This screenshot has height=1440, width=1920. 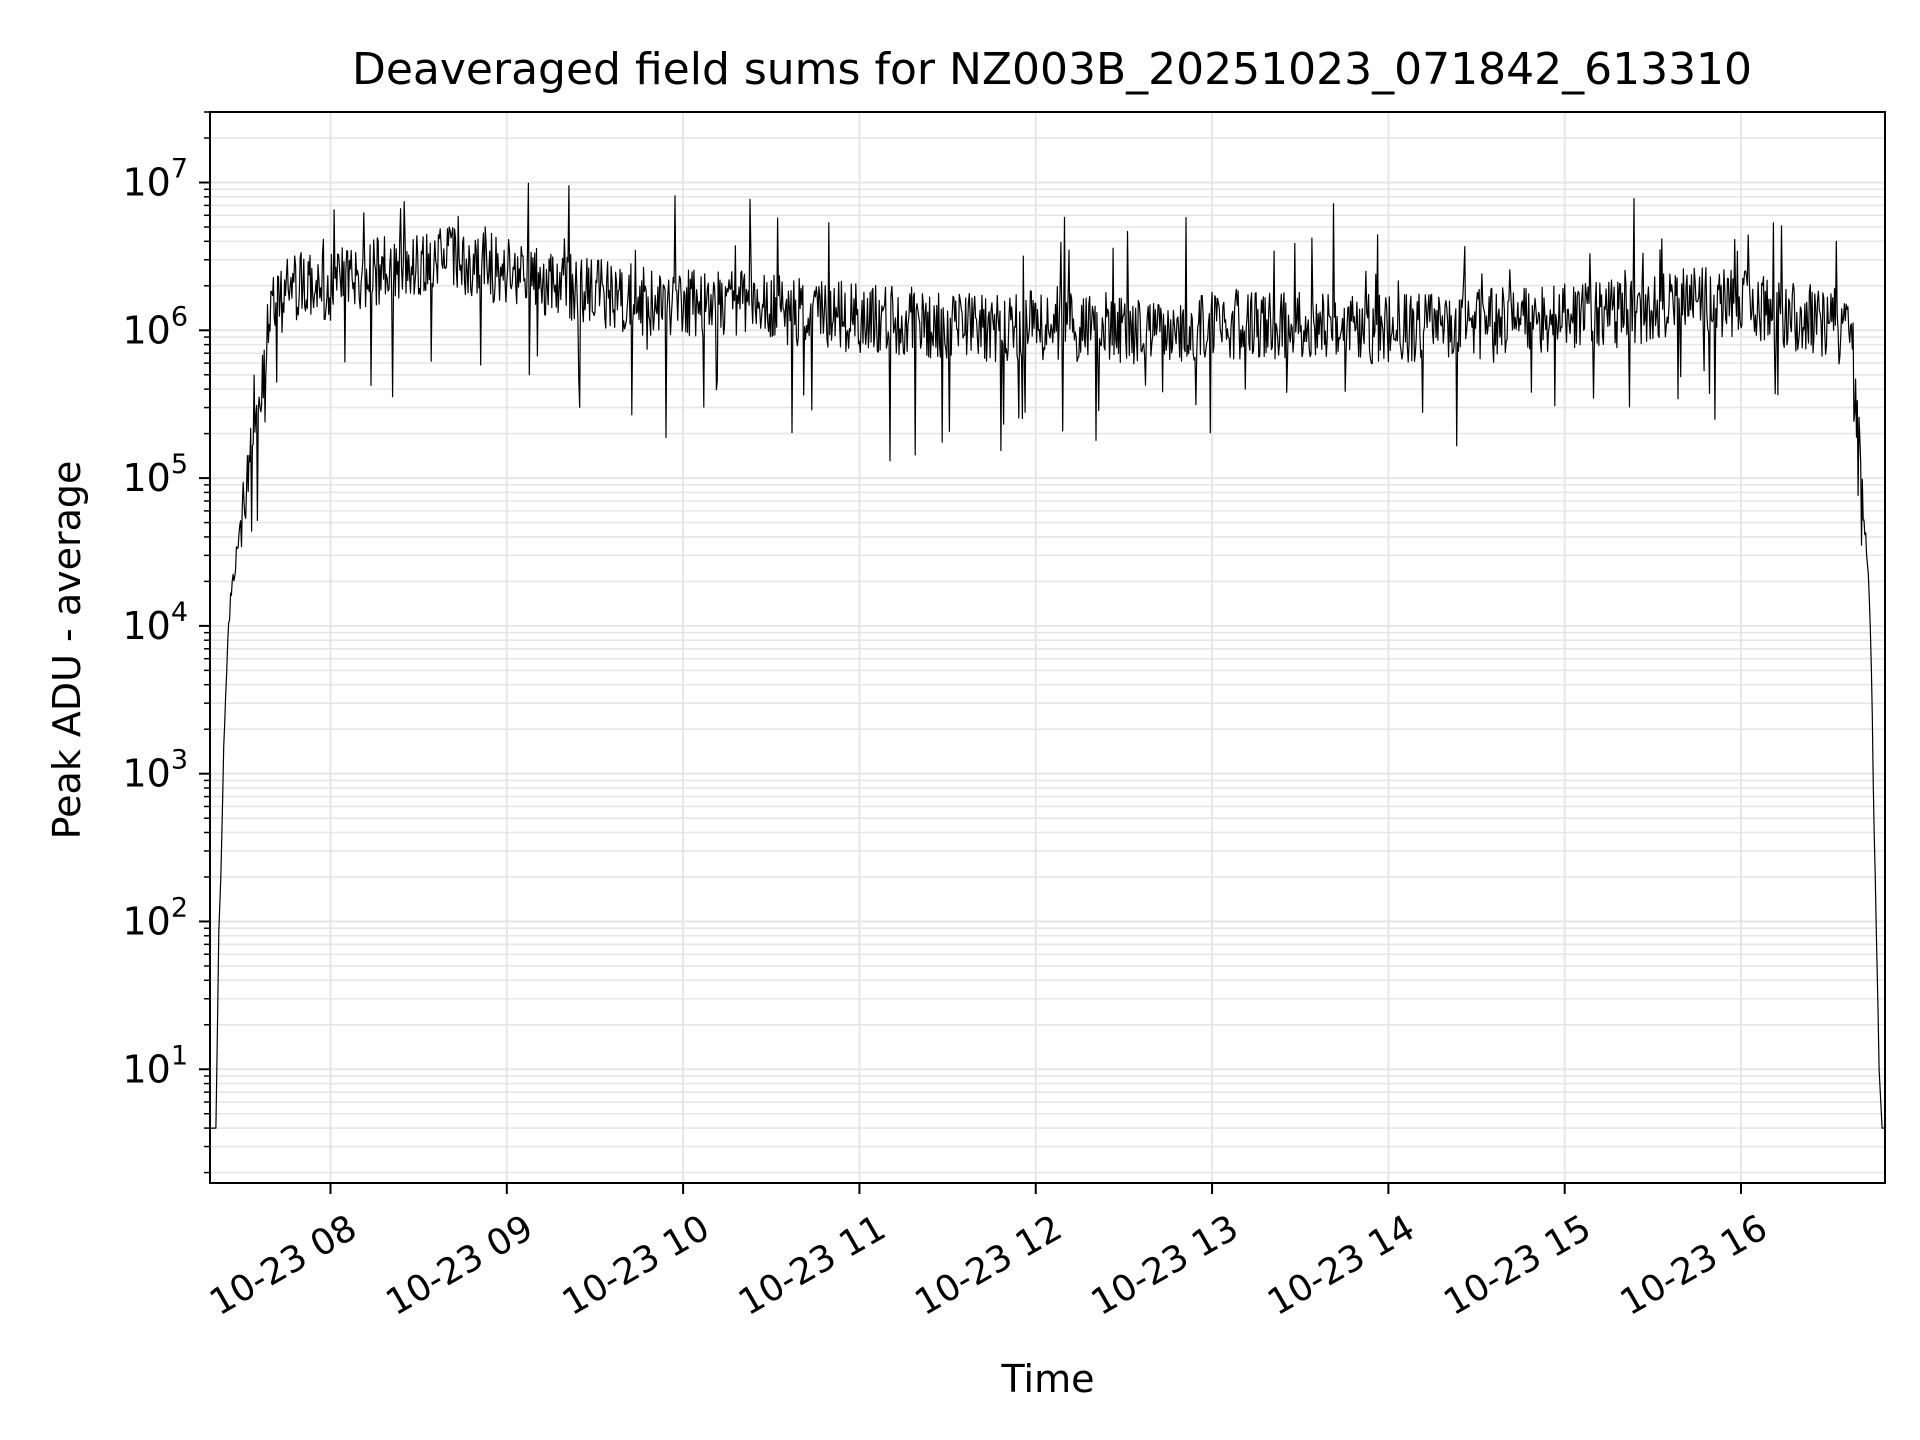 I want to click on y-tick-label: 10¹, so click(x=155, y=1065).